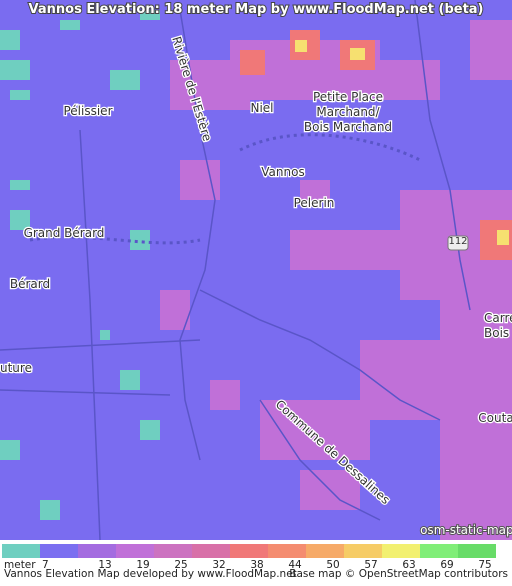 This screenshot has width=512, height=586. Describe the element at coordinates (484, 565) in the screenshot. I see `legend-tick-label: 75` at that location.